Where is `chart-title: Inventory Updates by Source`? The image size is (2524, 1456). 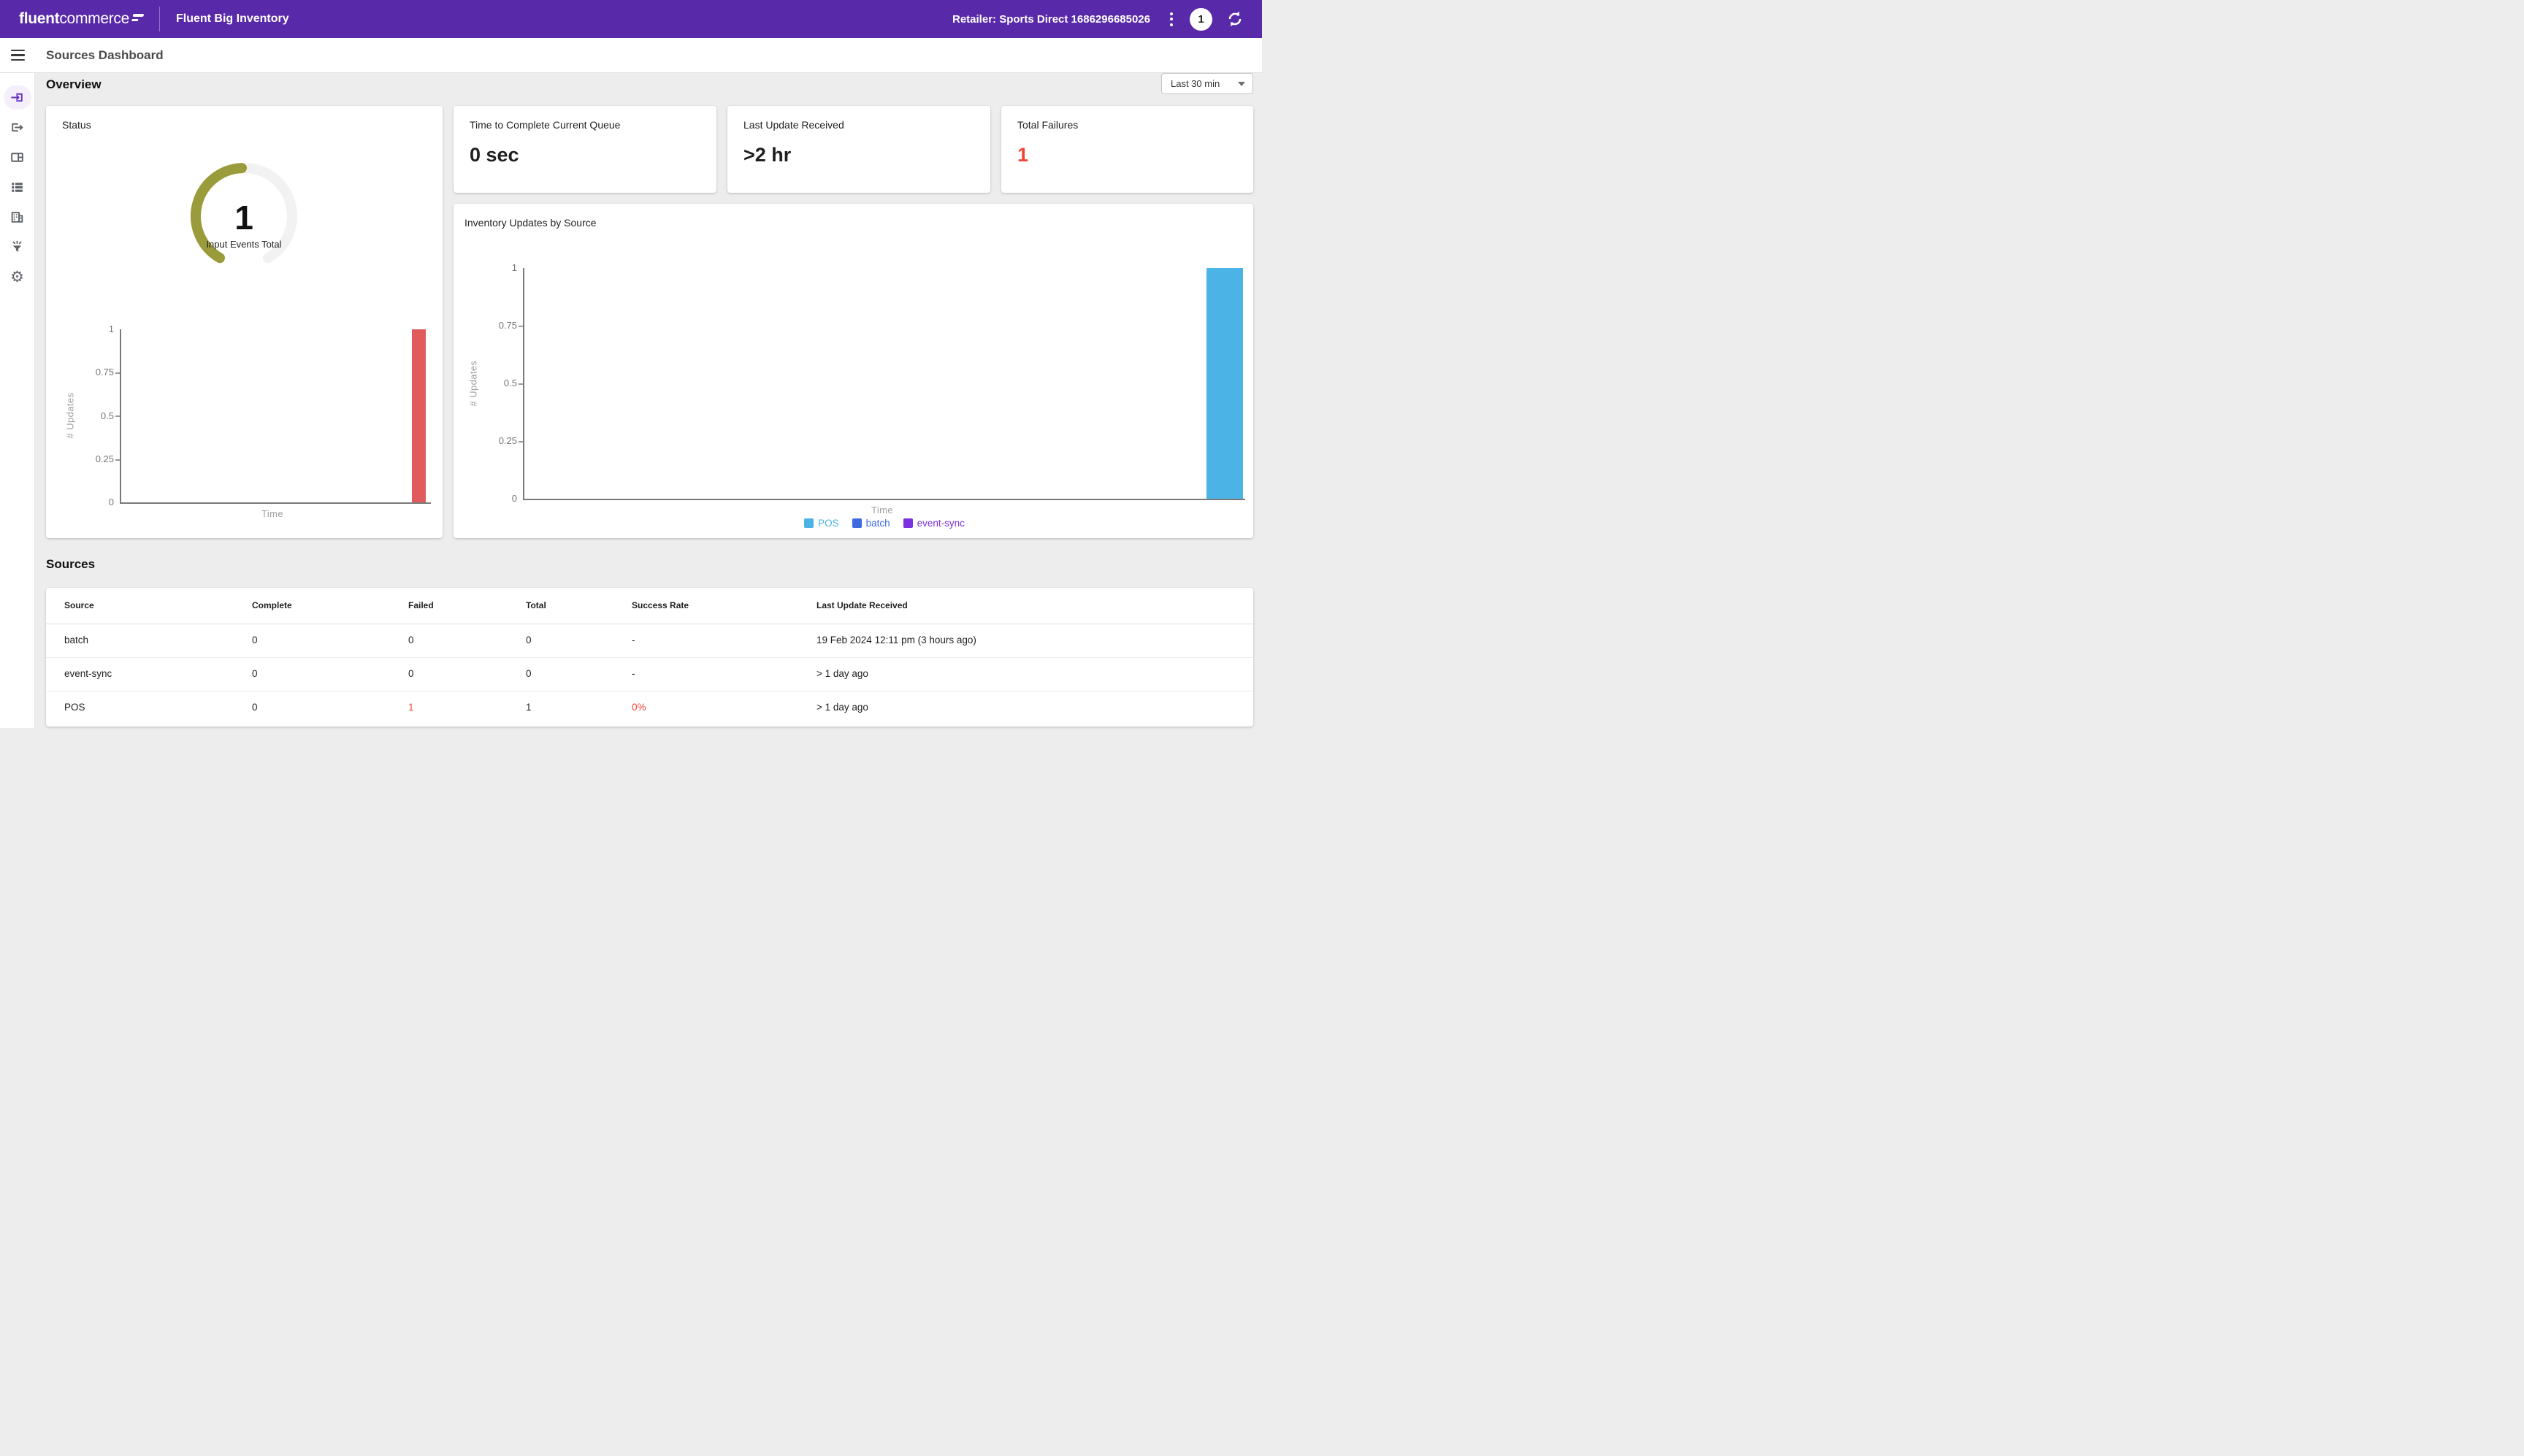 chart-title: Inventory Updates by Source is located at coordinates (530, 223).